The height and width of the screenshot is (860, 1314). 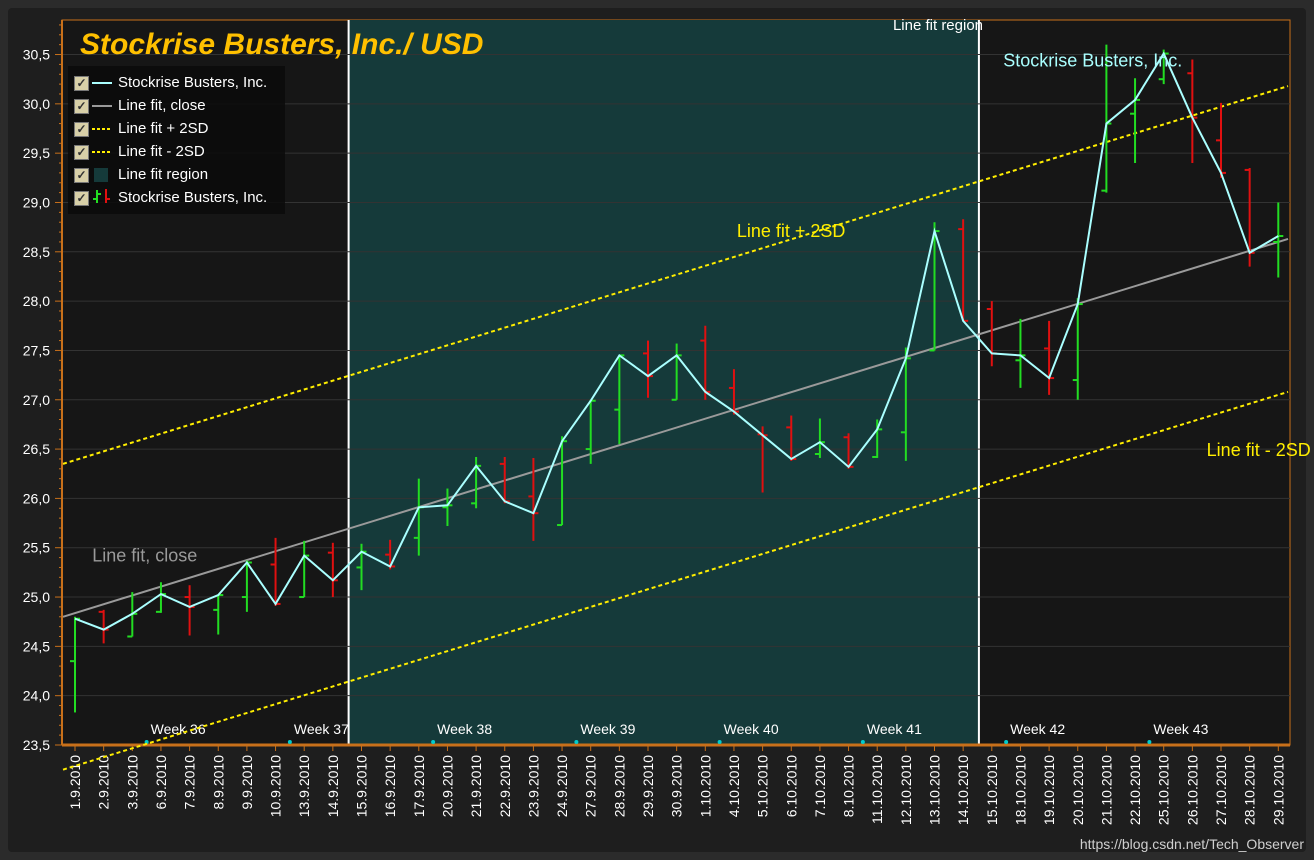 What do you see at coordinates (877, 789) in the screenshot?
I see `x-tick-label: 11.10.2010` at bounding box center [877, 789].